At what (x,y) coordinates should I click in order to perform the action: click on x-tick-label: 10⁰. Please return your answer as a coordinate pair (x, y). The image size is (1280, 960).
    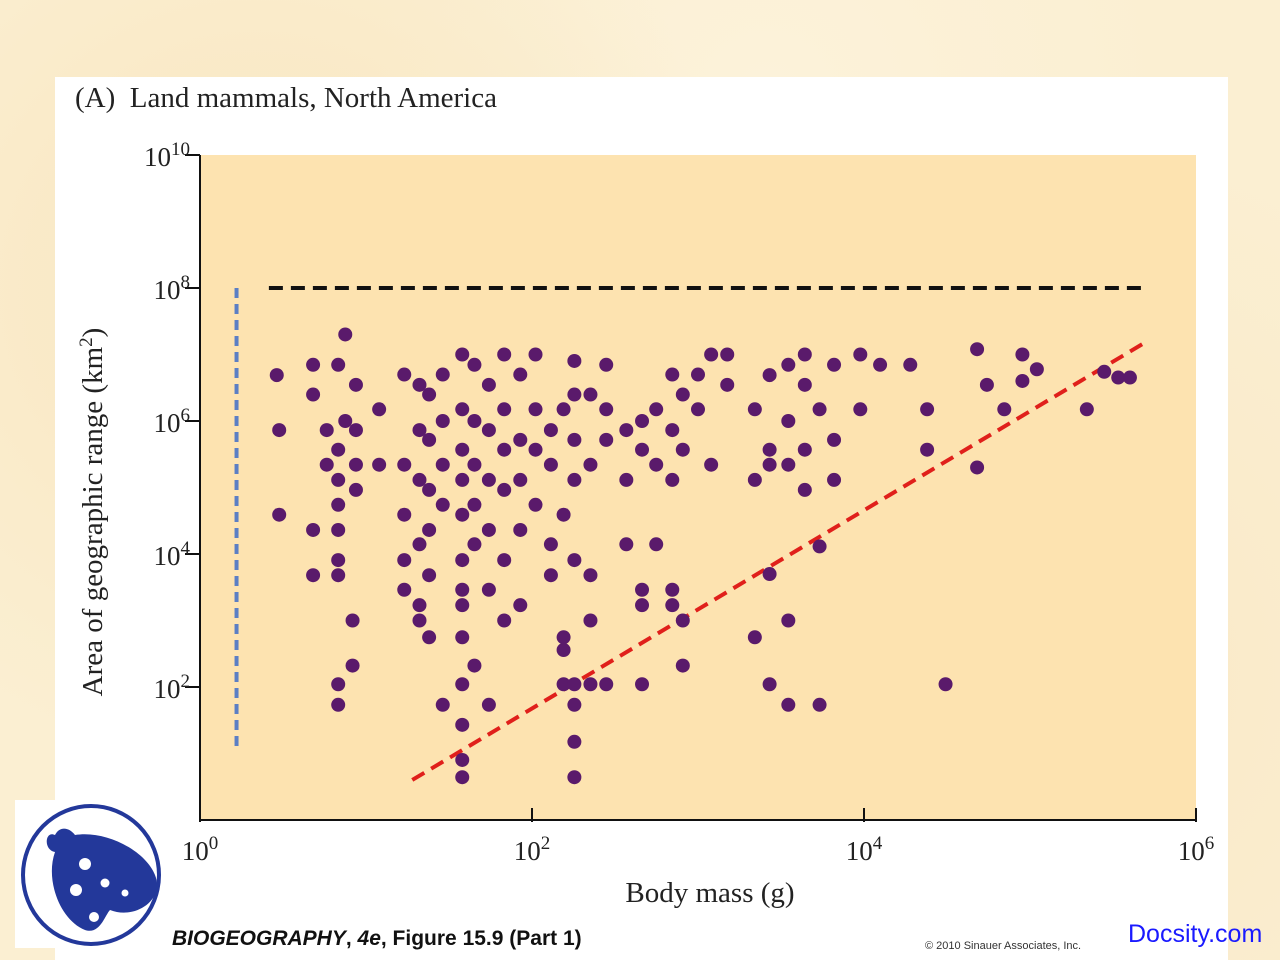
    Looking at the image, I should click on (200, 849).